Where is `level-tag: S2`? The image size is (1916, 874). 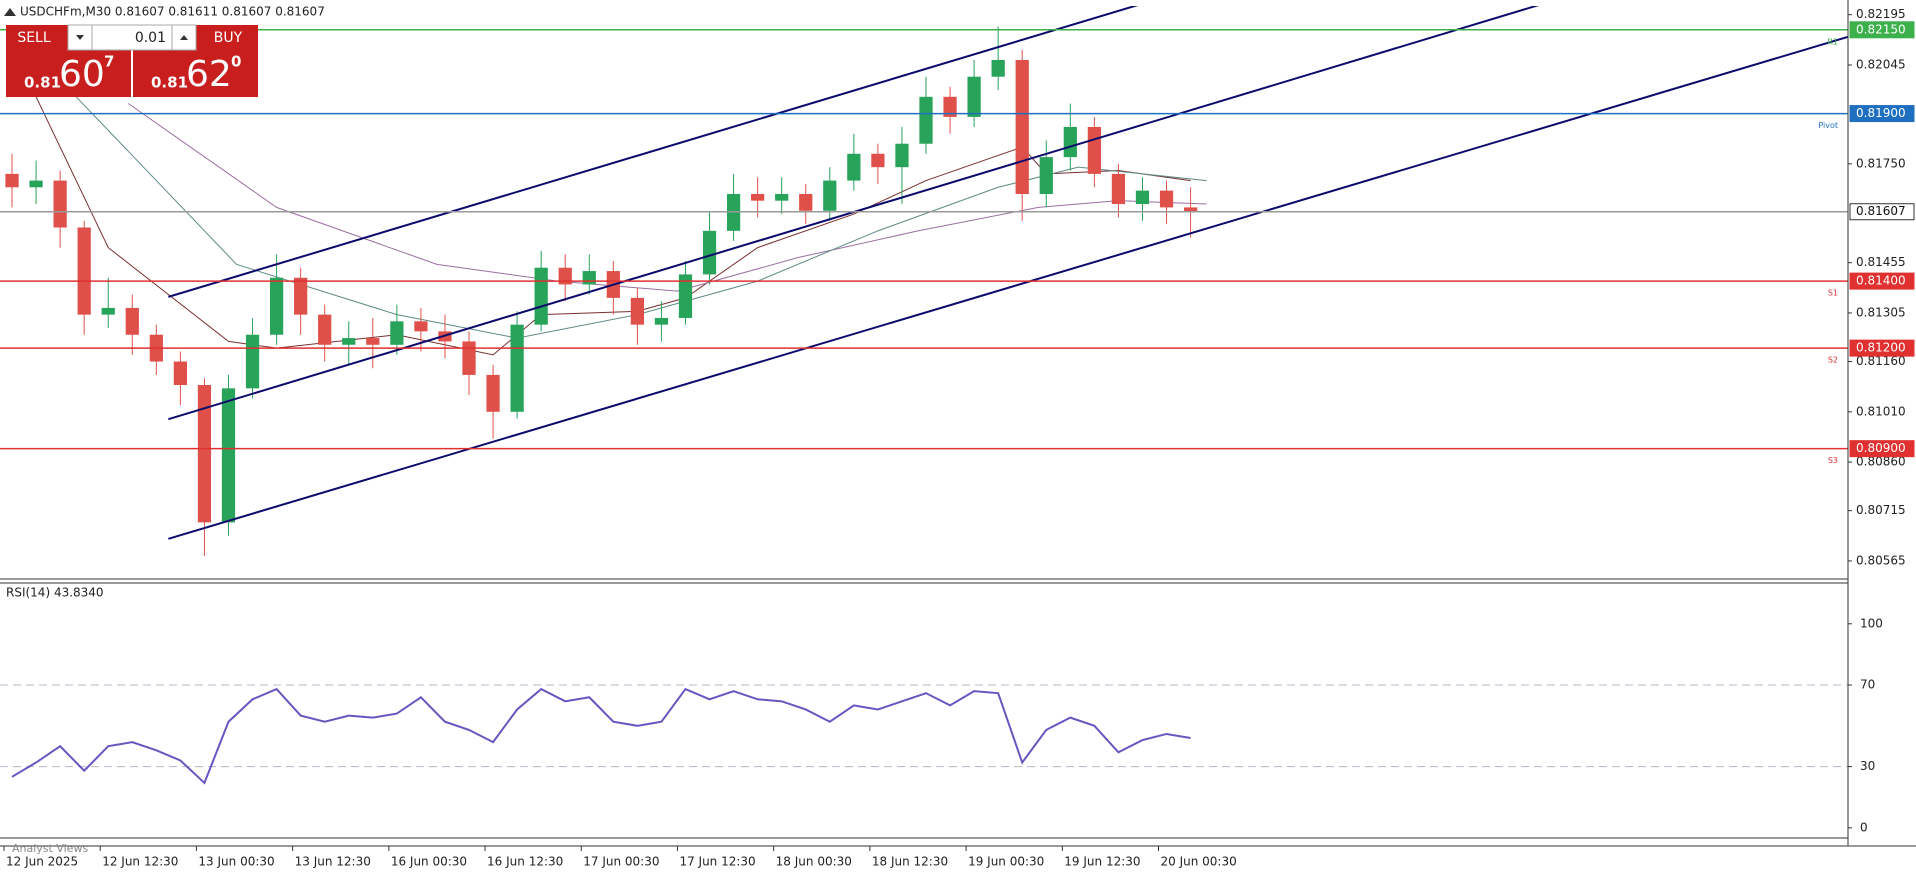 level-tag: S2 is located at coordinates (1833, 360).